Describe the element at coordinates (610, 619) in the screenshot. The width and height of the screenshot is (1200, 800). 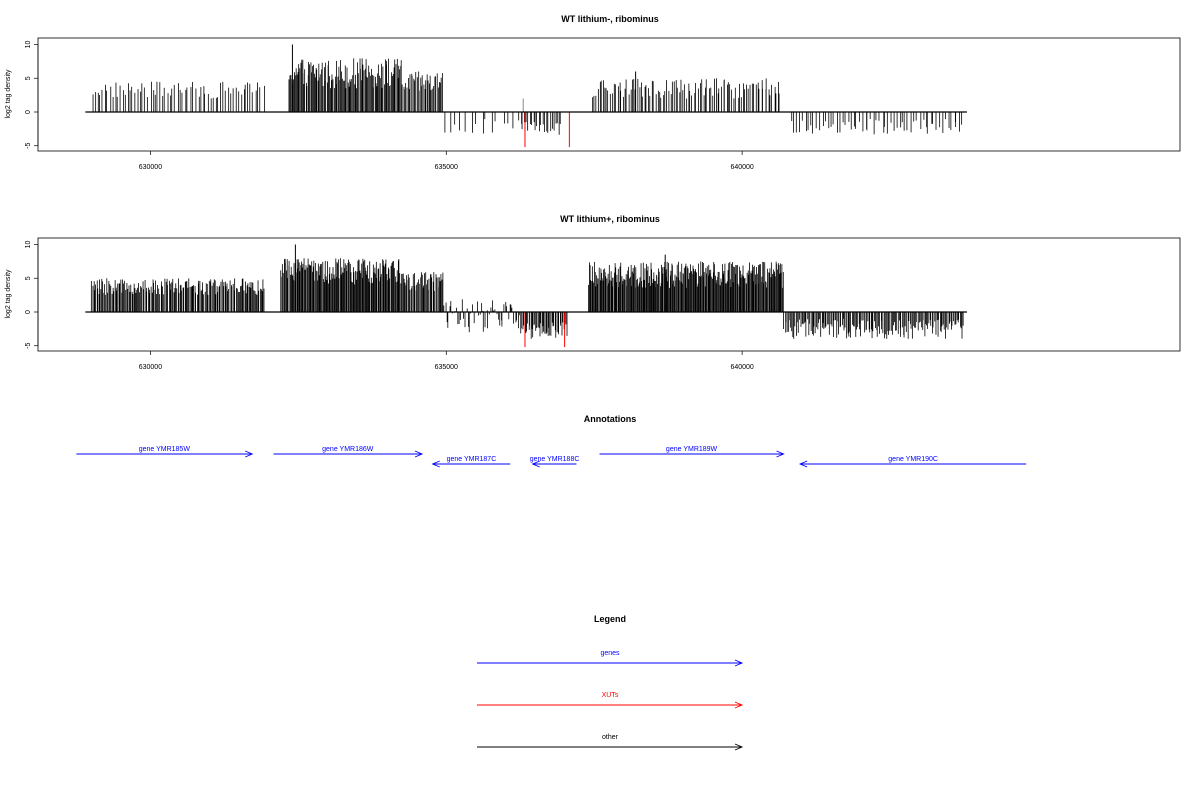
I see `legend-title: Legend` at that location.